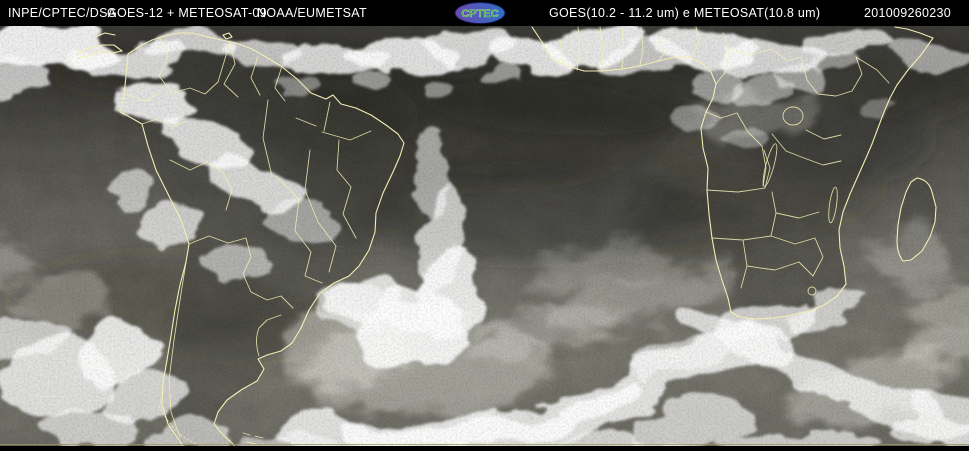 This screenshot has width=969, height=451. Describe the element at coordinates (484, 448) in the screenshot. I see `bottom-bar` at that location.